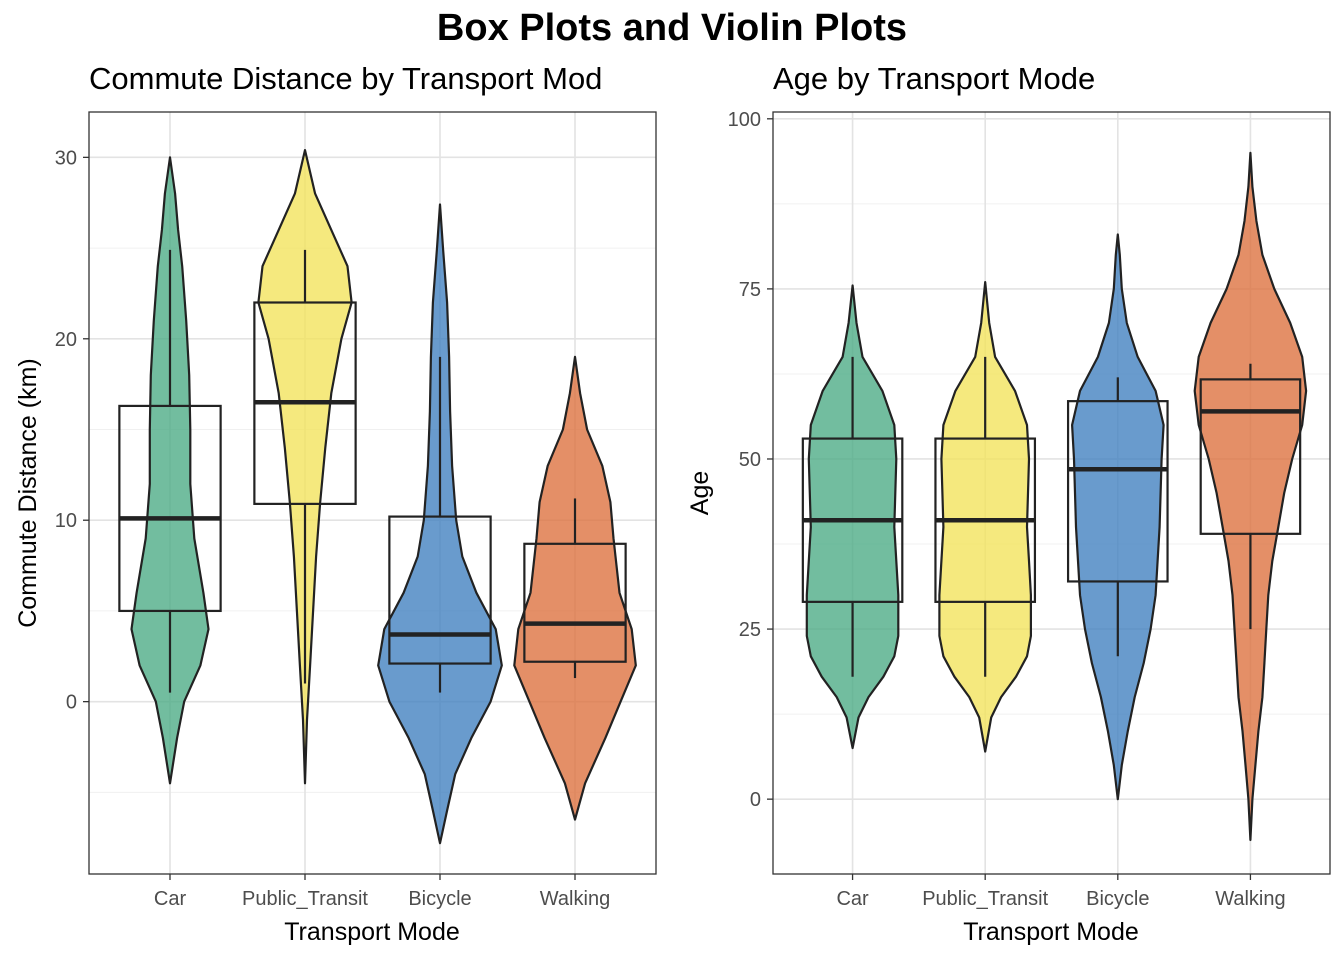 This screenshot has width=1344, height=960. What do you see at coordinates (1051, 932) in the screenshot?
I see `right-x-axis-title: Transport Mode` at bounding box center [1051, 932].